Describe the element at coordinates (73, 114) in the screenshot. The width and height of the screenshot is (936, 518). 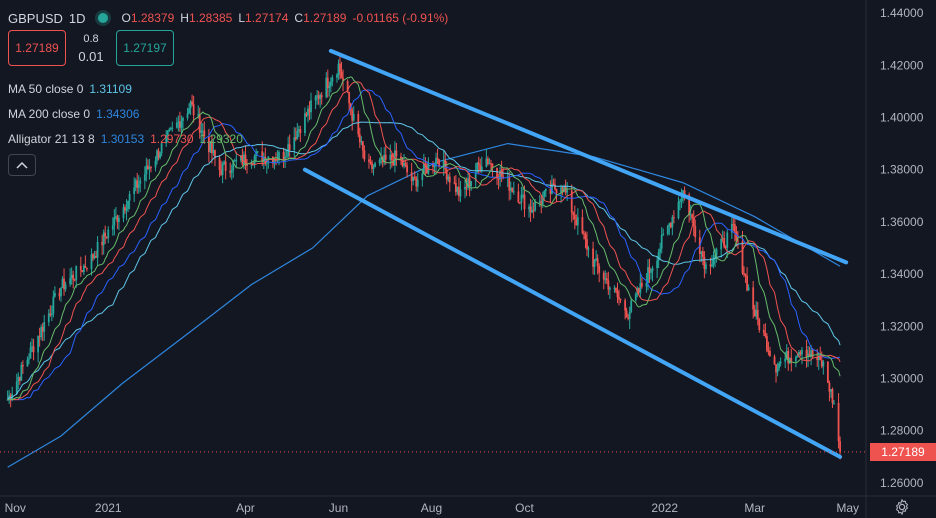
I see `indicator-ma200: MA 200 close 0 1.34306` at that location.